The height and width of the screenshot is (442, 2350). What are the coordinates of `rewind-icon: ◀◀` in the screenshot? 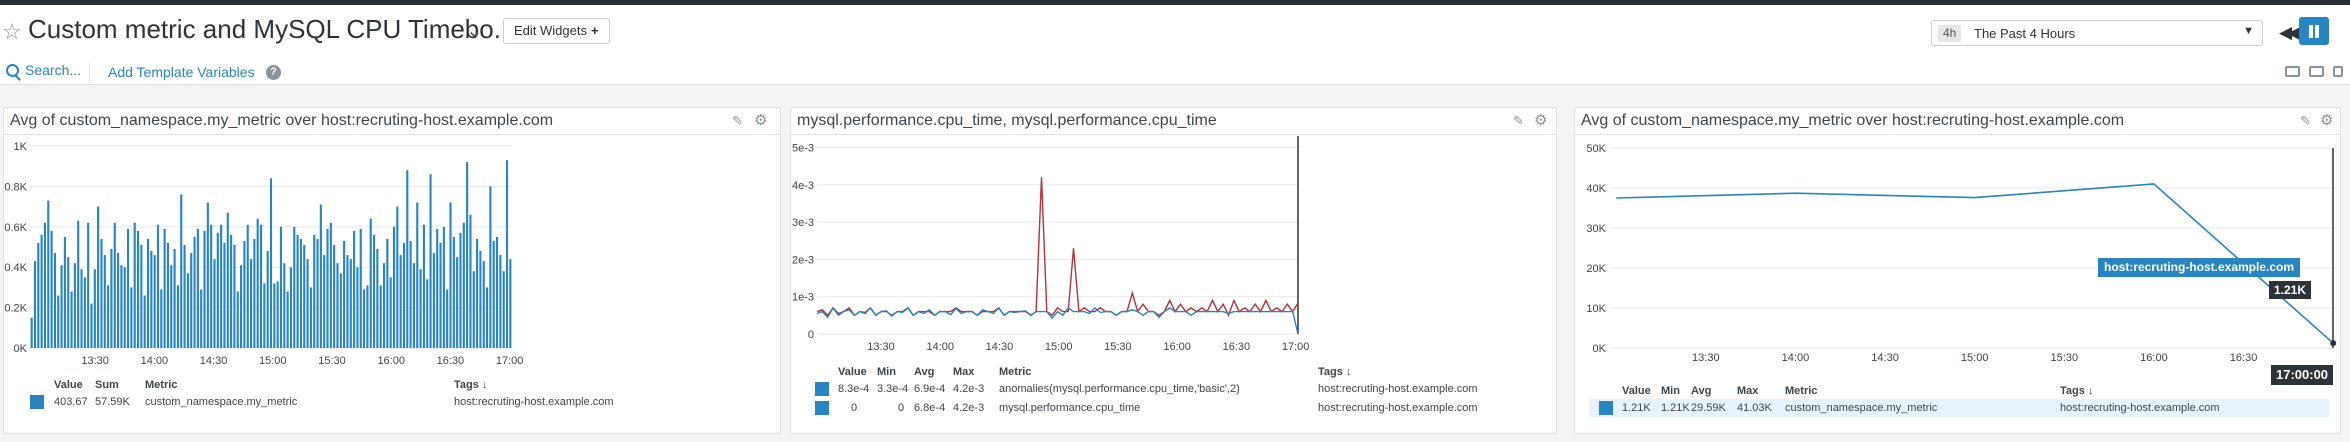 It's located at (2289, 32).